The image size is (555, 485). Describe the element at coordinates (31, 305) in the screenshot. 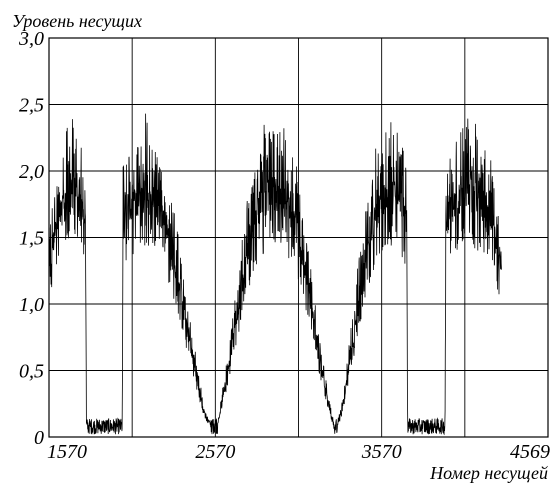

I see `y-tick-label: 1,0` at that location.